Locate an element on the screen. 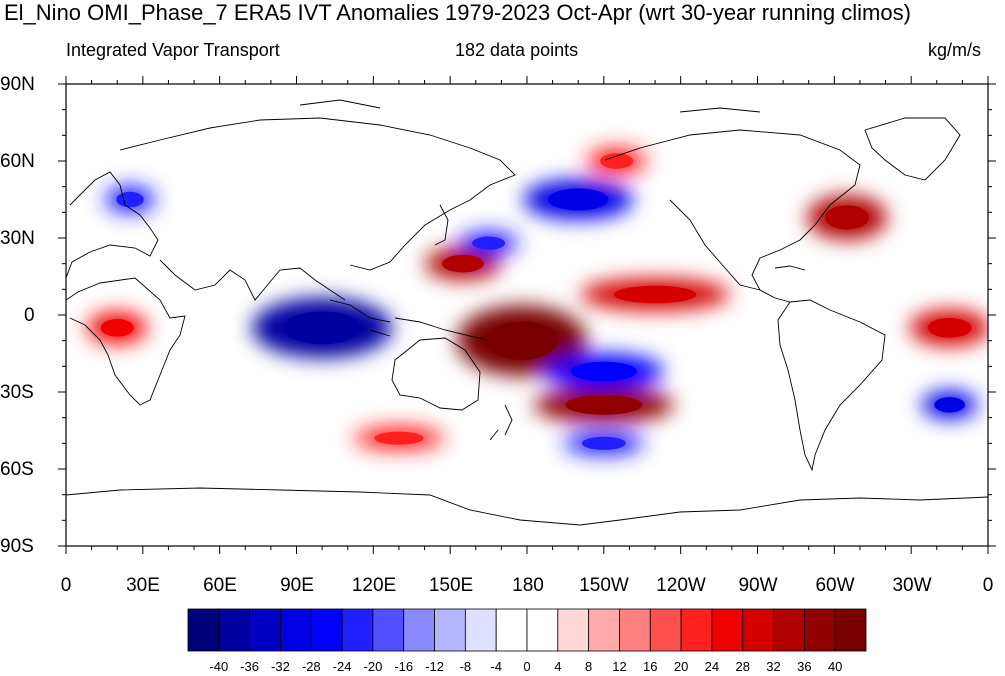  colorbar-label: -36 is located at coordinates (250, 666).